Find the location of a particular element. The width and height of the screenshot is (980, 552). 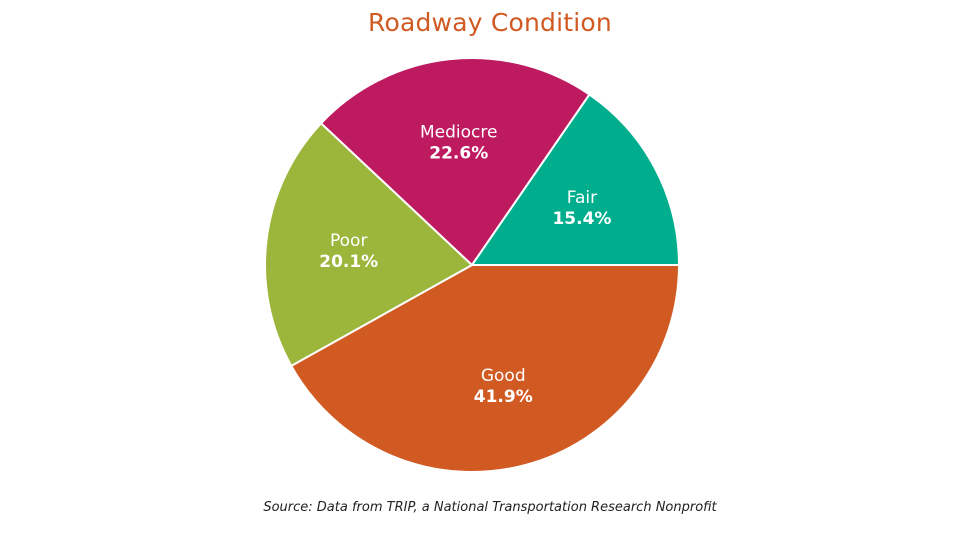

slice-label-good: Good is located at coordinates (503, 376).